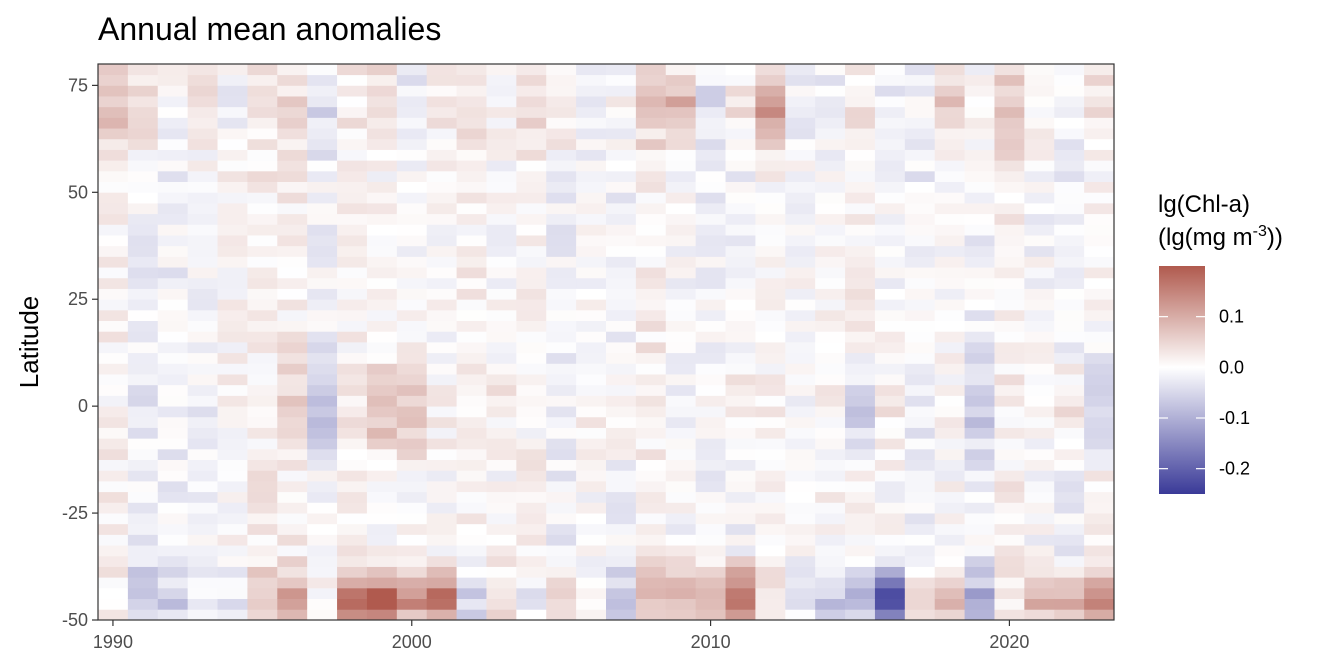 Image resolution: width=1344 pixels, height=672 pixels. What do you see at coordinates (75, 620) in the screenshot?
I see `y-tick-label: -50` at bounding box center [75, 620].